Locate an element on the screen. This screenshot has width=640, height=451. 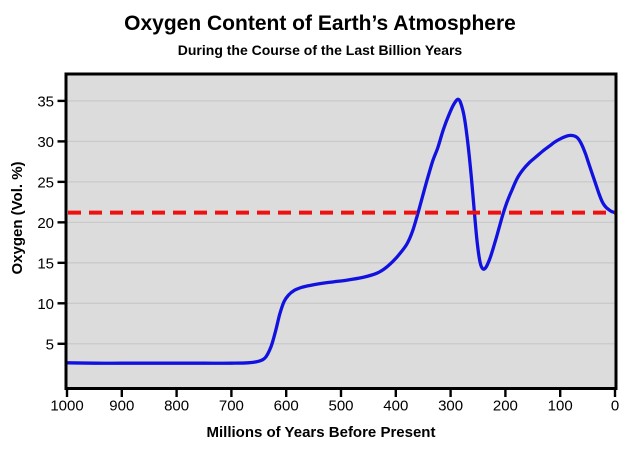
y-tick-label: 10 is located at coordinates (45, 304).